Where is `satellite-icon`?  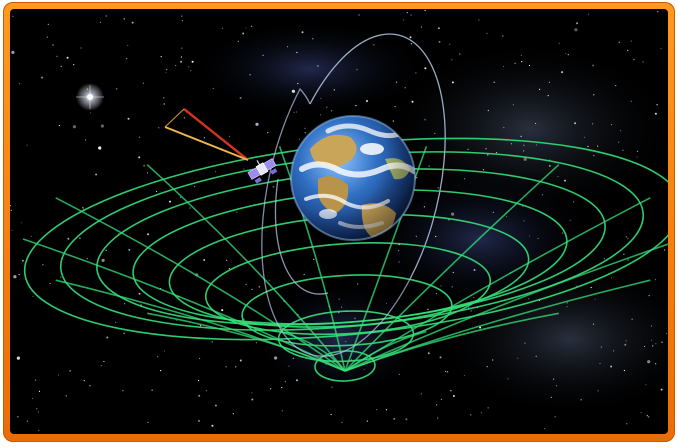 satellite-icon is located at coordinates (262, 171).